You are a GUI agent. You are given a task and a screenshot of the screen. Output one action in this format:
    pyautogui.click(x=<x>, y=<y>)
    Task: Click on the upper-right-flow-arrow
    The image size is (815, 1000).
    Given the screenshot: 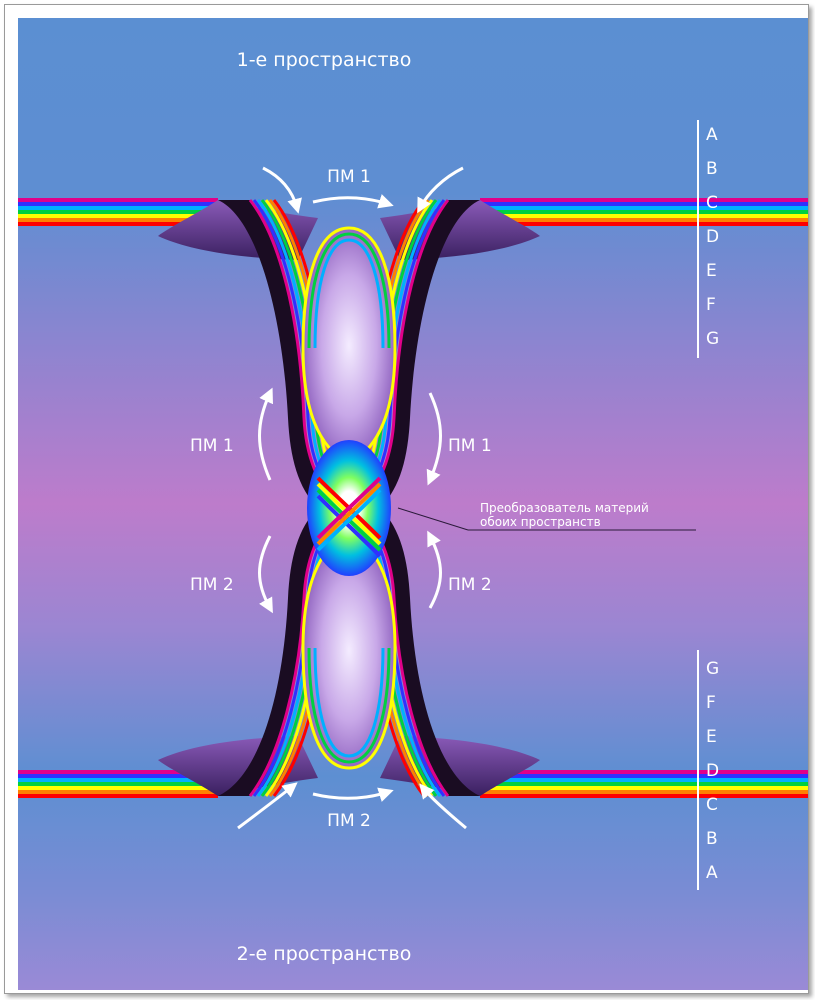 What is the action you would take?
    pyautogui.click(x=434, y=439)
    